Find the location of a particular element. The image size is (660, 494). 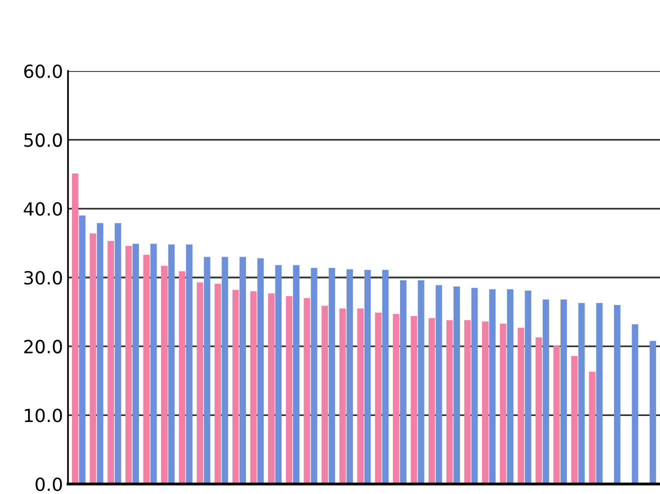

y-tick-label: 30.0 is located at coordinates (43, 277).